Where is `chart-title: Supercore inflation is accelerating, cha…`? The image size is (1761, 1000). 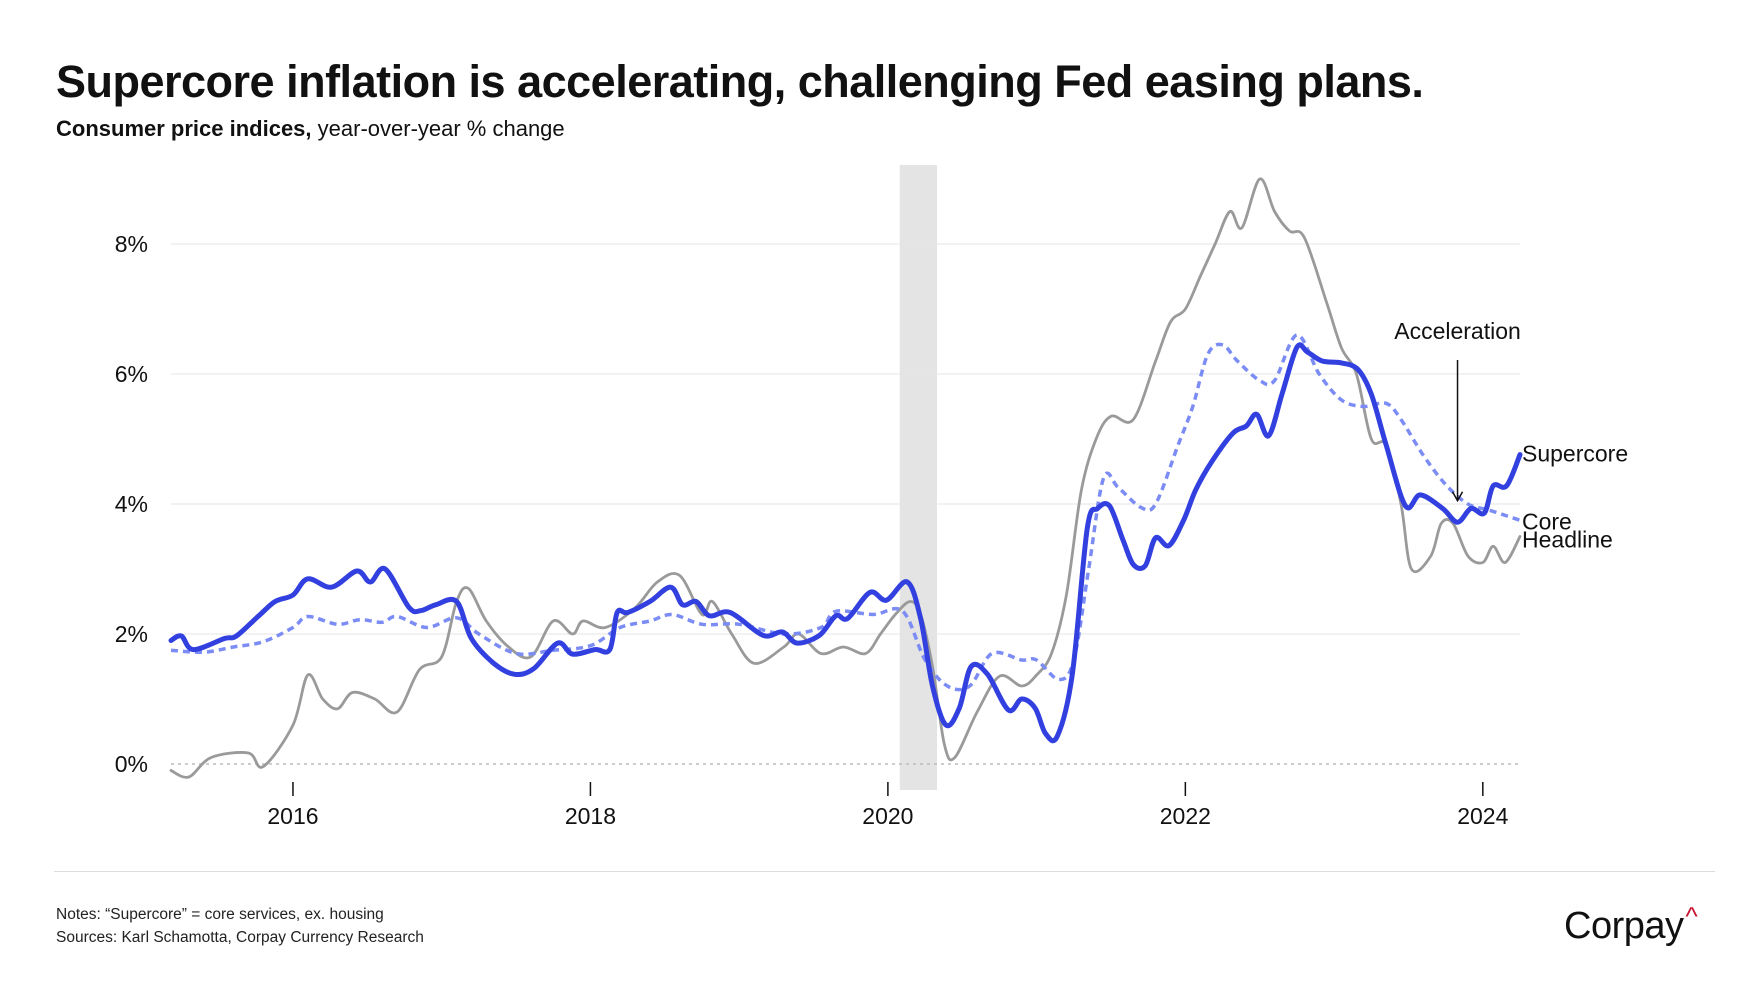
chart-title: Supercore inflation is accelerating, cha… is located at coordinates (740, 81).